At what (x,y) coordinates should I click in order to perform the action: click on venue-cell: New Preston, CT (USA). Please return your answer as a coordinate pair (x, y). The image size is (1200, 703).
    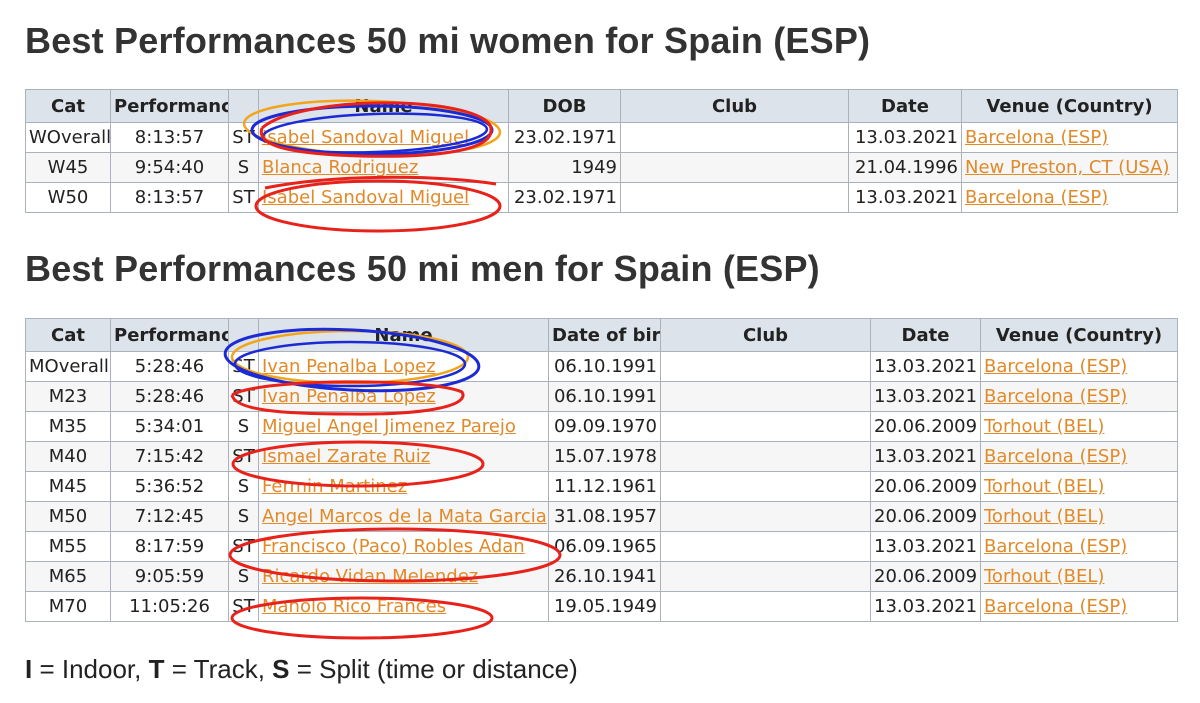
    Looking at the image, I should click on (1069, 167).